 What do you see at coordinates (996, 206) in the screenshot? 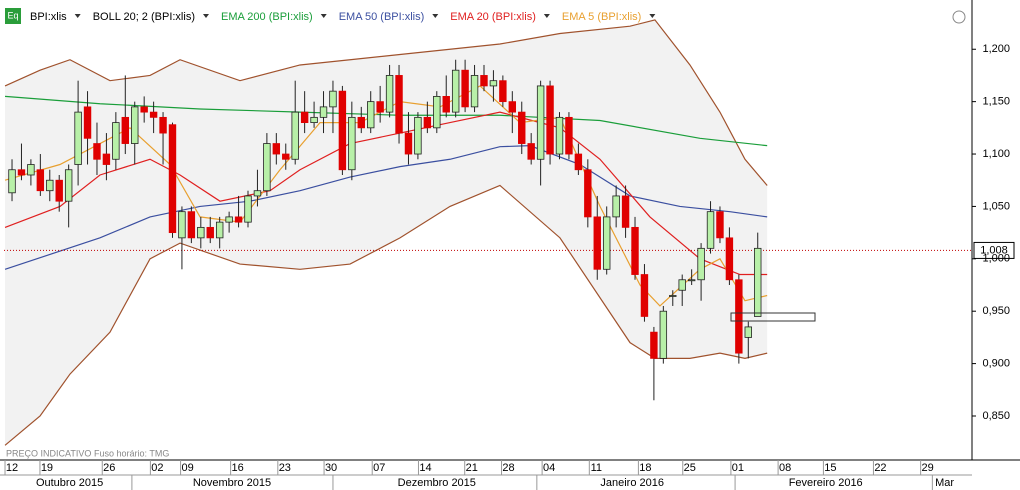
I see `y-tick-label: 1,050` at bounding box center [996, 206].